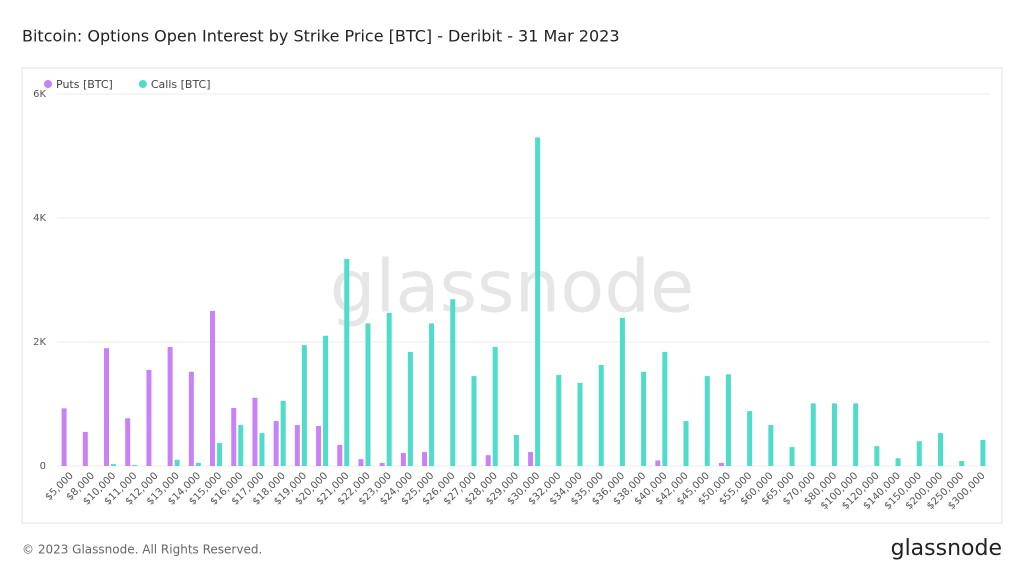  Describe the element at coordinates (39, 94) in the screenshot. I see `y-tick-label: 6K` at that location.